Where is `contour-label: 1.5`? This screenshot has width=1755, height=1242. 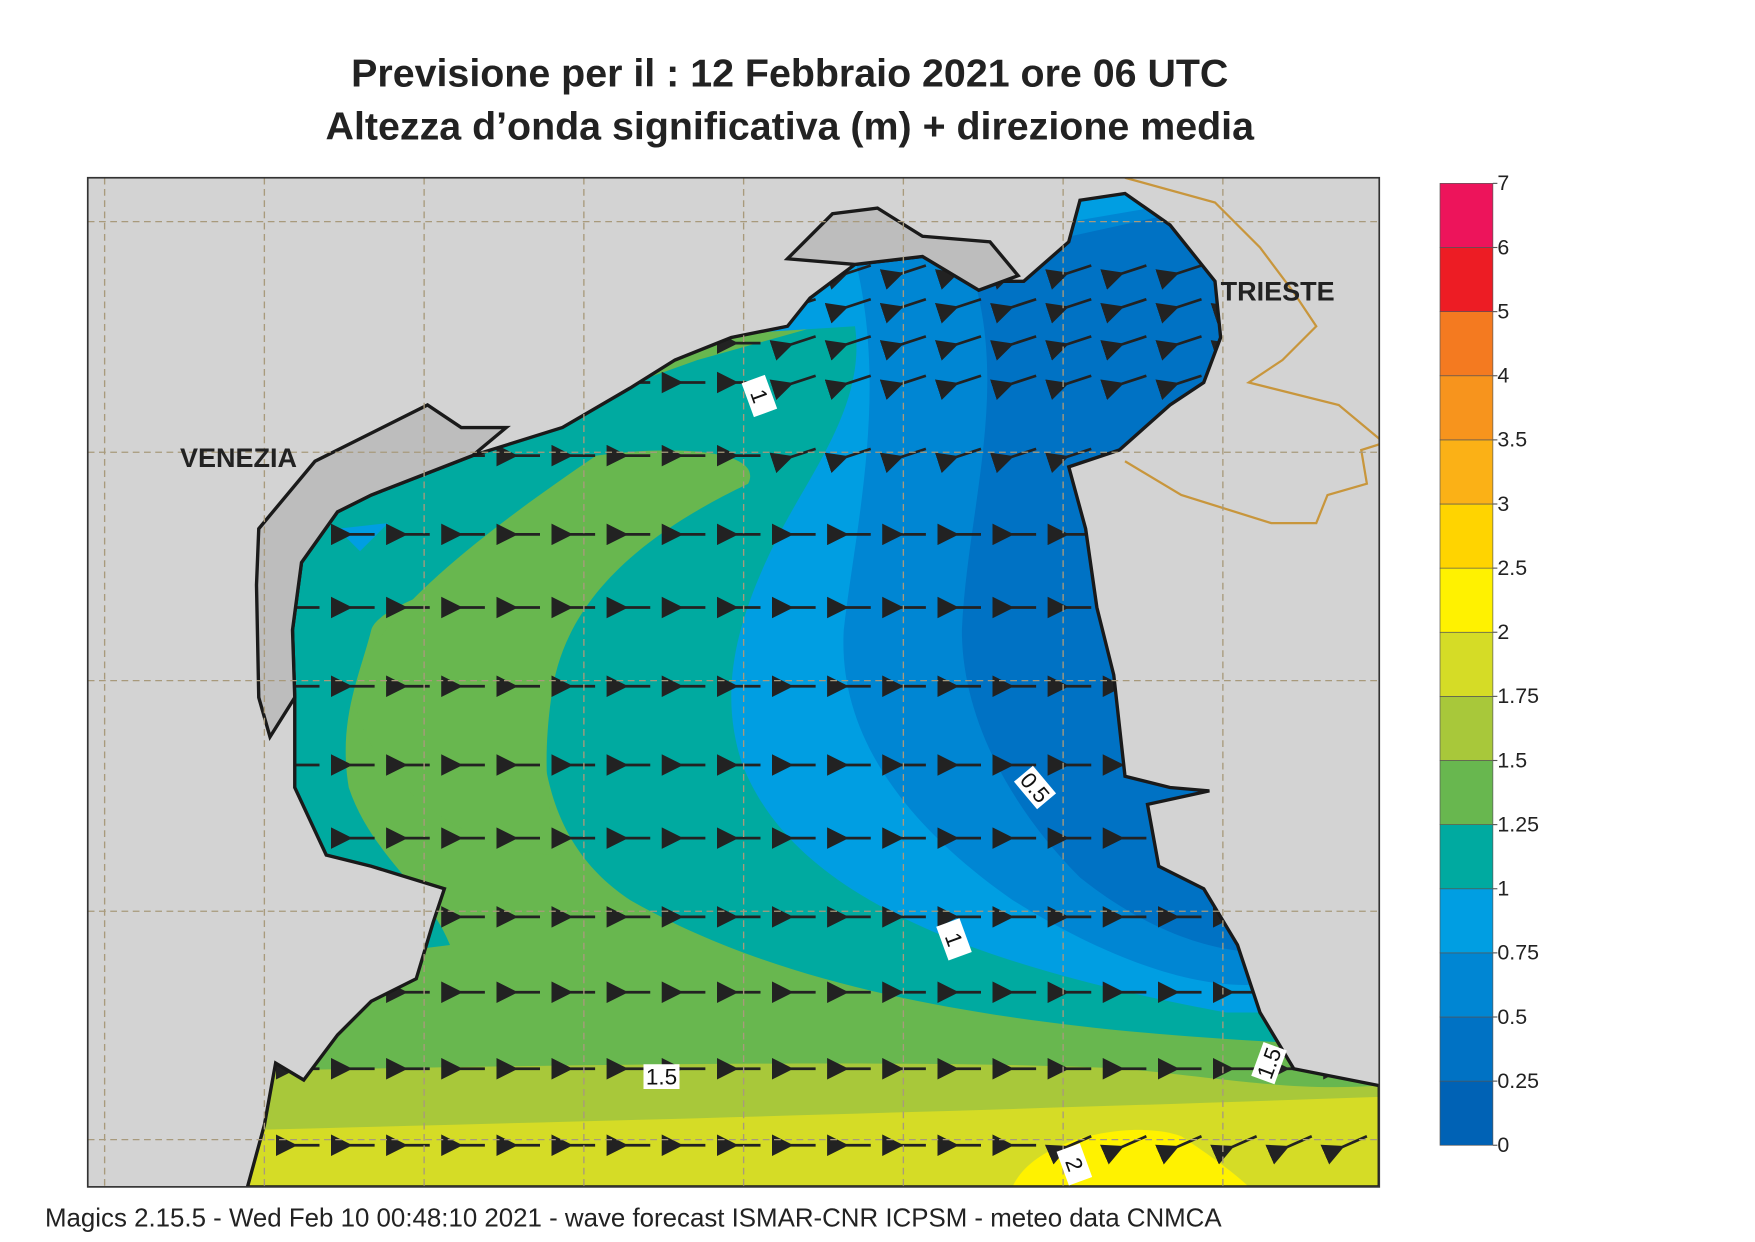 contour-label: 1.5 is located at coordinates (661, 1077).